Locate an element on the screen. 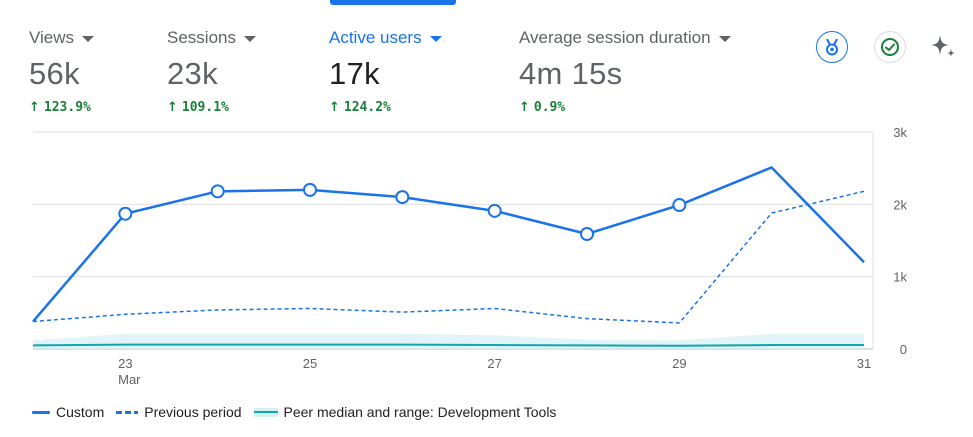 The height and width of the screenshot is (437, 973). legend-swatch-peer-band is located at coordinates (265, 412).